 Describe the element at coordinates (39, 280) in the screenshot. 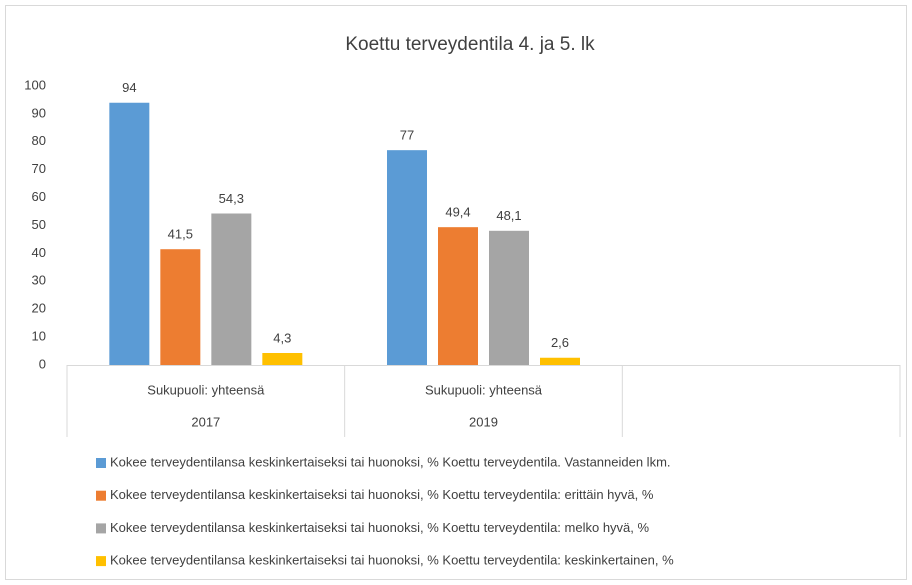

I see `y-tick-label: 30` at that location.